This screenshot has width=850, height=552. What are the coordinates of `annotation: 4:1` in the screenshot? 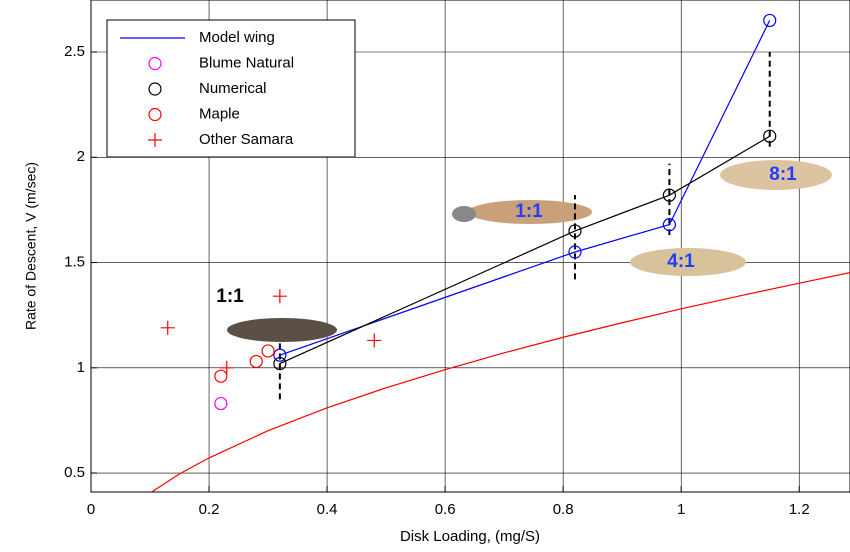 It's located at (681, 261).